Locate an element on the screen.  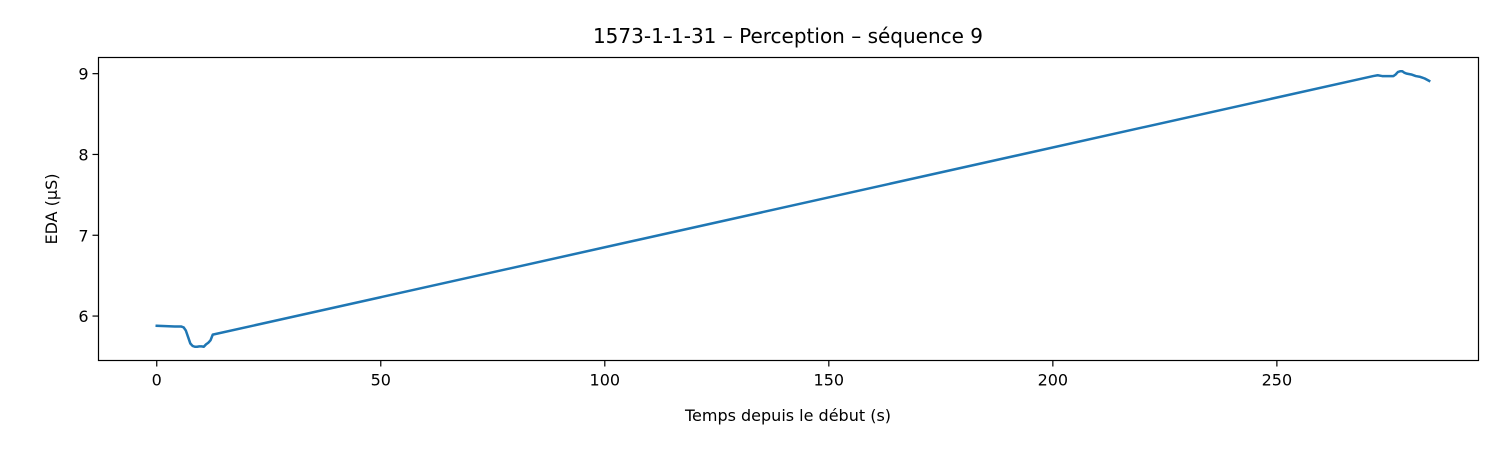
y-axis-label: EDA (µS) is located at coordinates (51, 209).